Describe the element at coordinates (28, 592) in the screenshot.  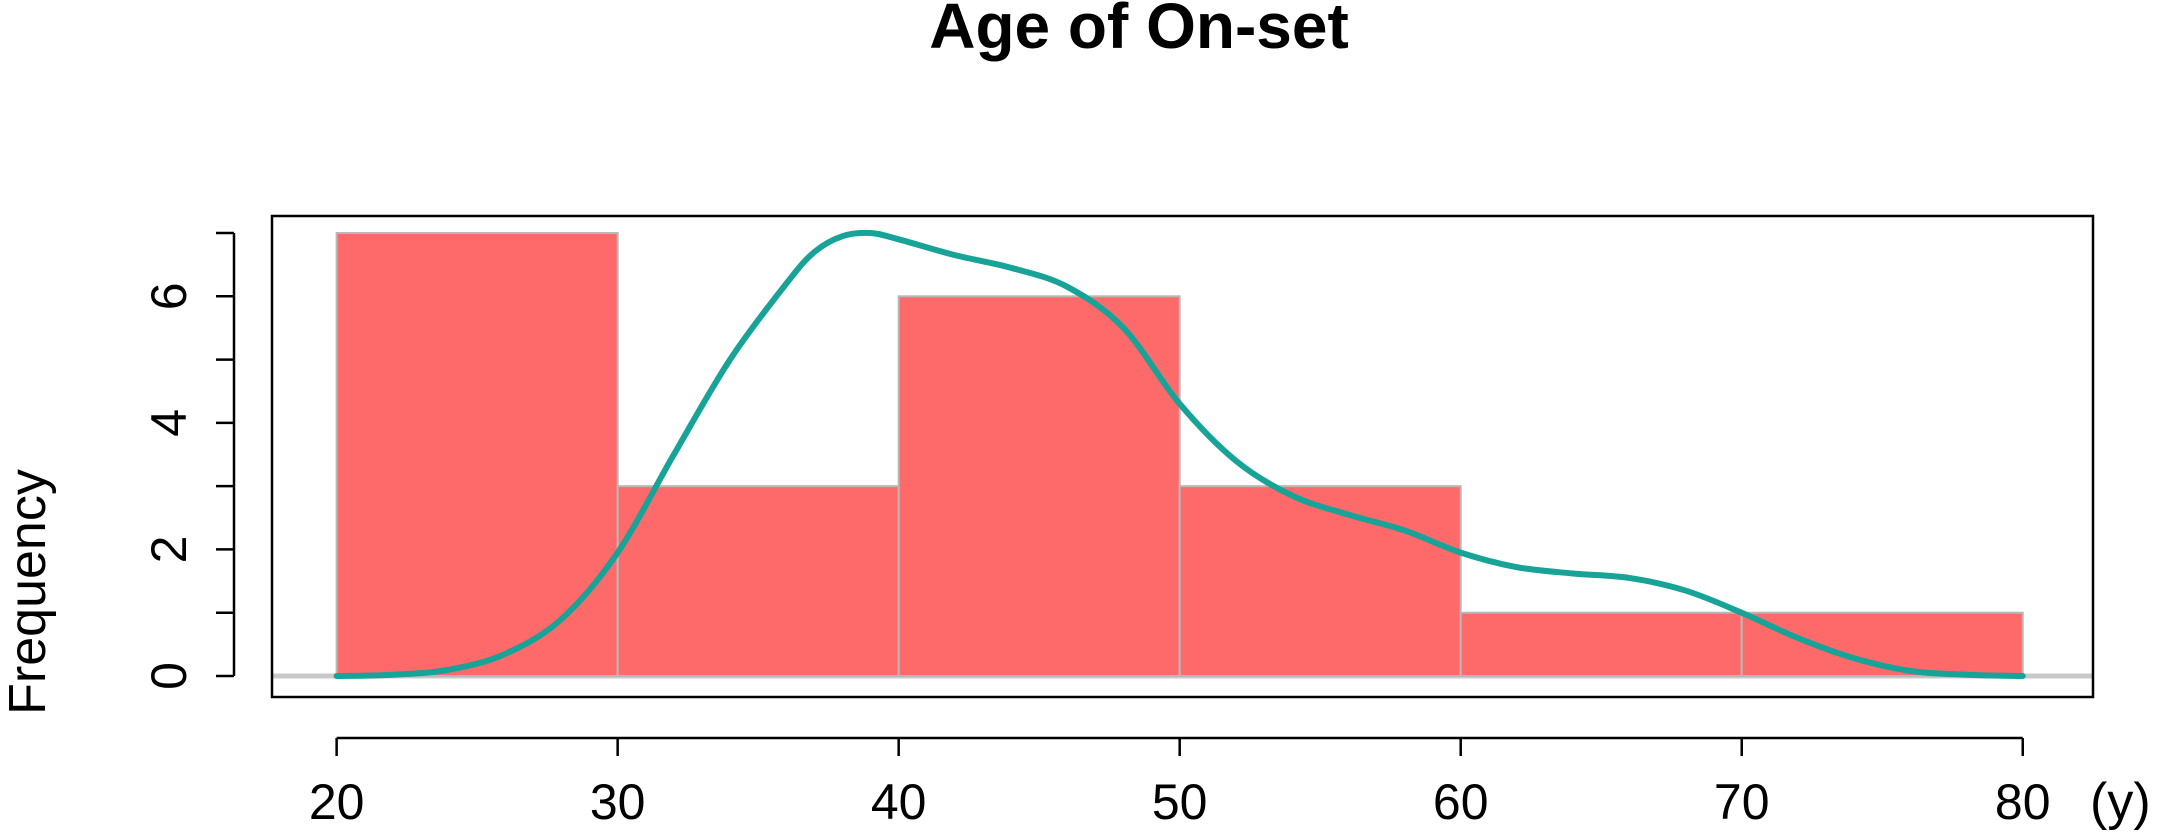
I see `y-axis-label: Frequency` at that location.